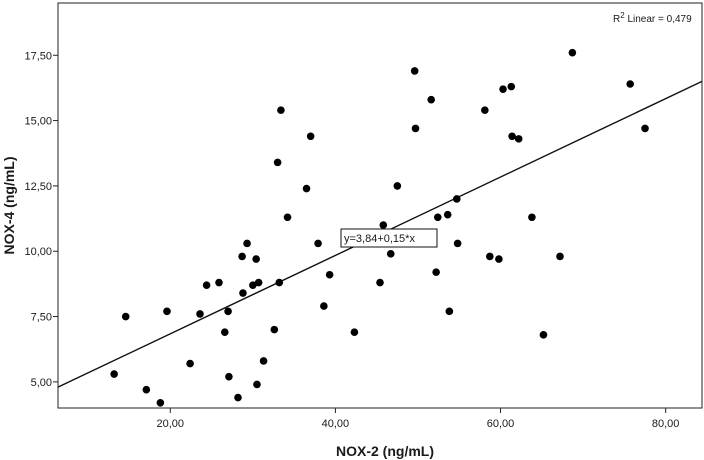 The width and height of the screenshot is (704, 460). Describe the element at coordinates (171, 424) in the screenshot. I see `x-tick-label: 20,00` at that location.